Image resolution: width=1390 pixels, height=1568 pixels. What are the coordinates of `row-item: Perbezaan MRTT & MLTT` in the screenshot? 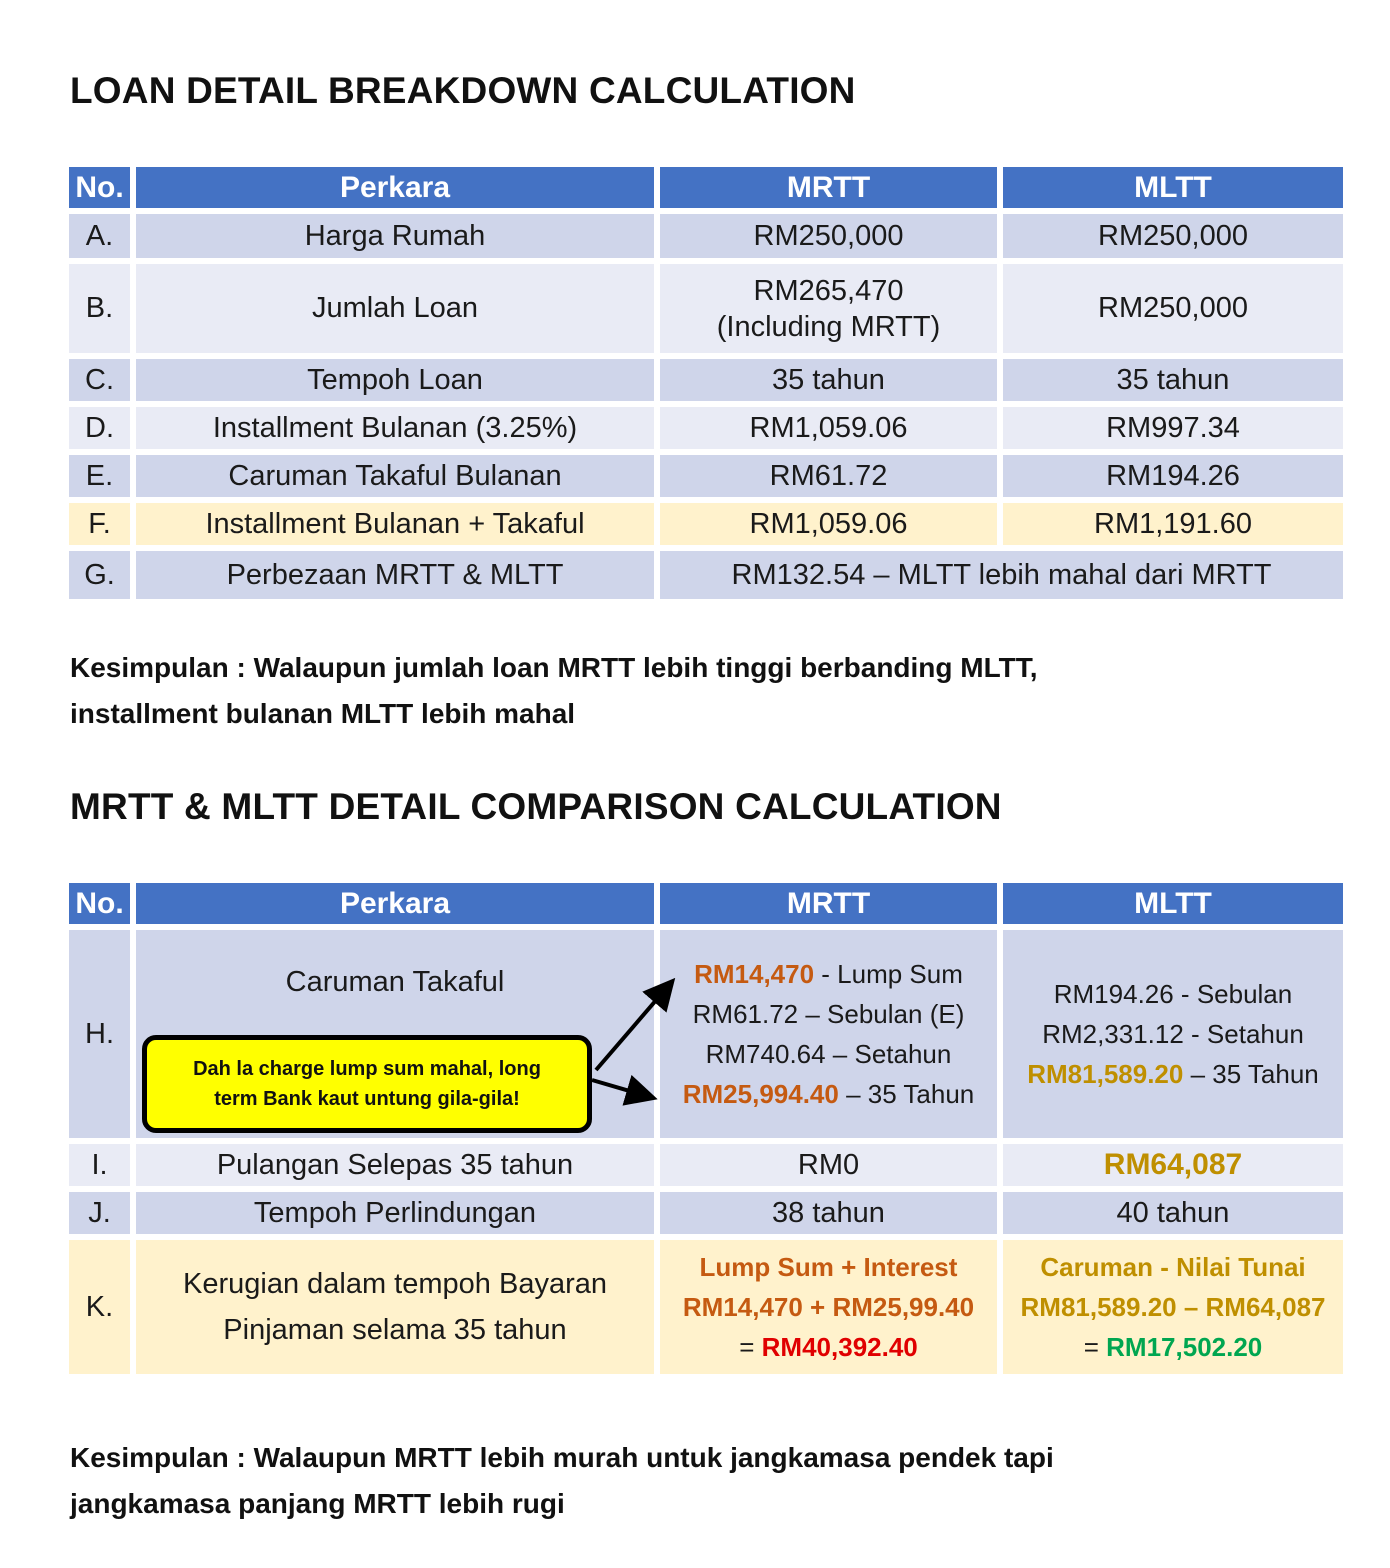 It's located at (395, 575).